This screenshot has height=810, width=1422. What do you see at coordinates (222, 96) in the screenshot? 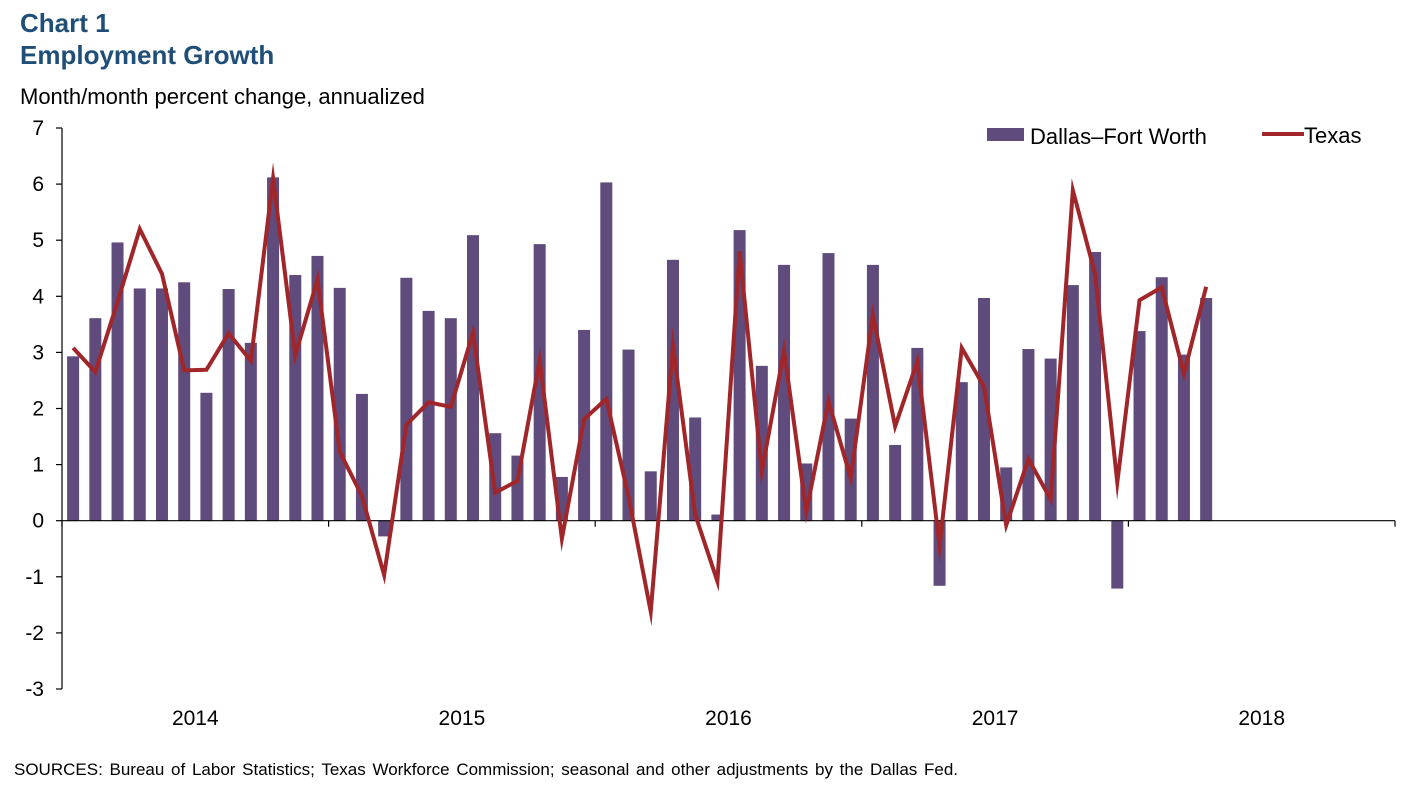
I see `y-axis-units-label: Month/month percent change, annualized` at bounding box center [222, 96].